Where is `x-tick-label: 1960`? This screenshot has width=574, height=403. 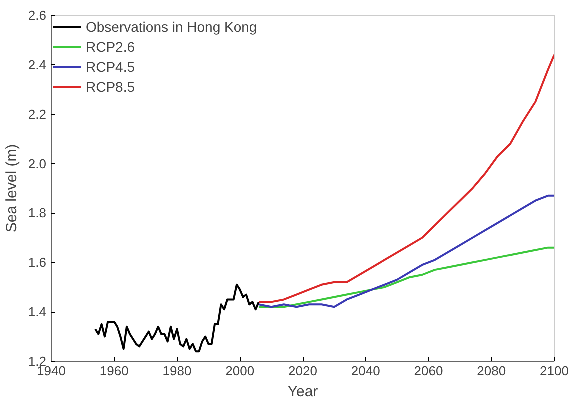 x-tick-label: 1960 is located at coordinates (114, 371).